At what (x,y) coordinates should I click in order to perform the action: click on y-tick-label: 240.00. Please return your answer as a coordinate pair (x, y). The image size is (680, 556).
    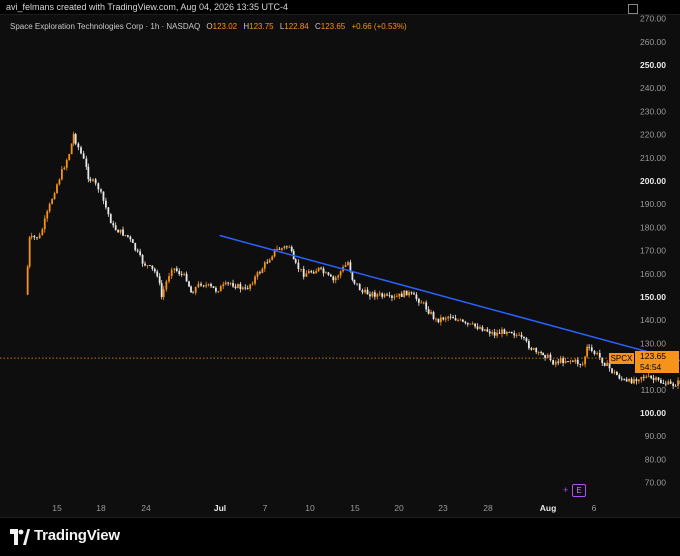
    Looking at the image, I should click on (653, 88).